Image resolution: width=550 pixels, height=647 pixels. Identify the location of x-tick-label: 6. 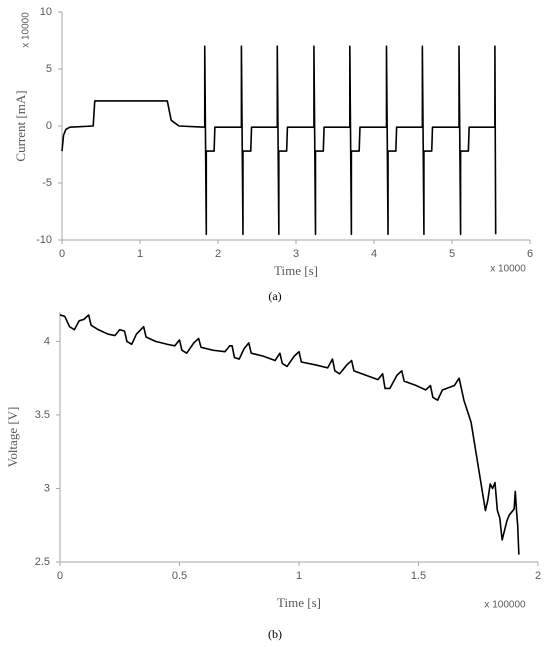
(530, 254).